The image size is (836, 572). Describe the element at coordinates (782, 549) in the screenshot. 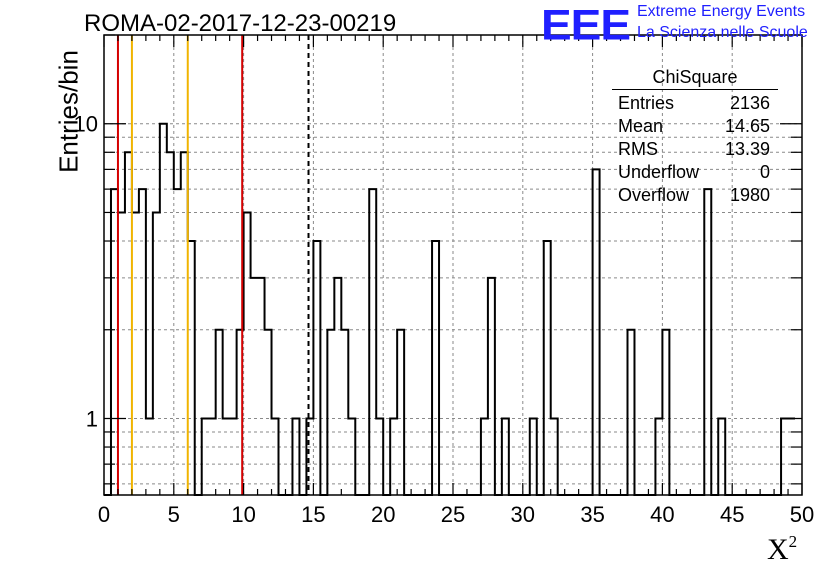

I see `x-axis-label: X2` at that location.